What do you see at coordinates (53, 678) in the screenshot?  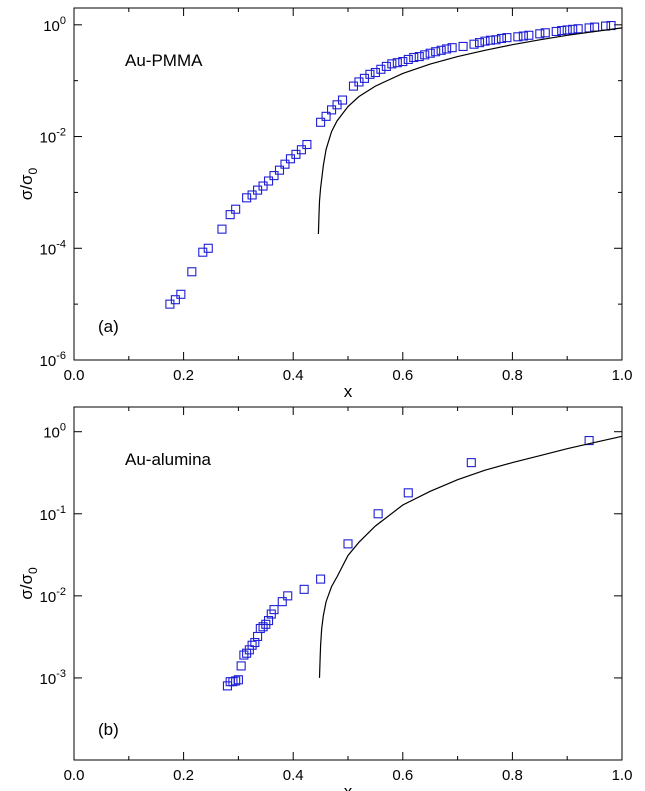 I see `y-tick-label: 10⁻³` at bounding box center [53, 678].